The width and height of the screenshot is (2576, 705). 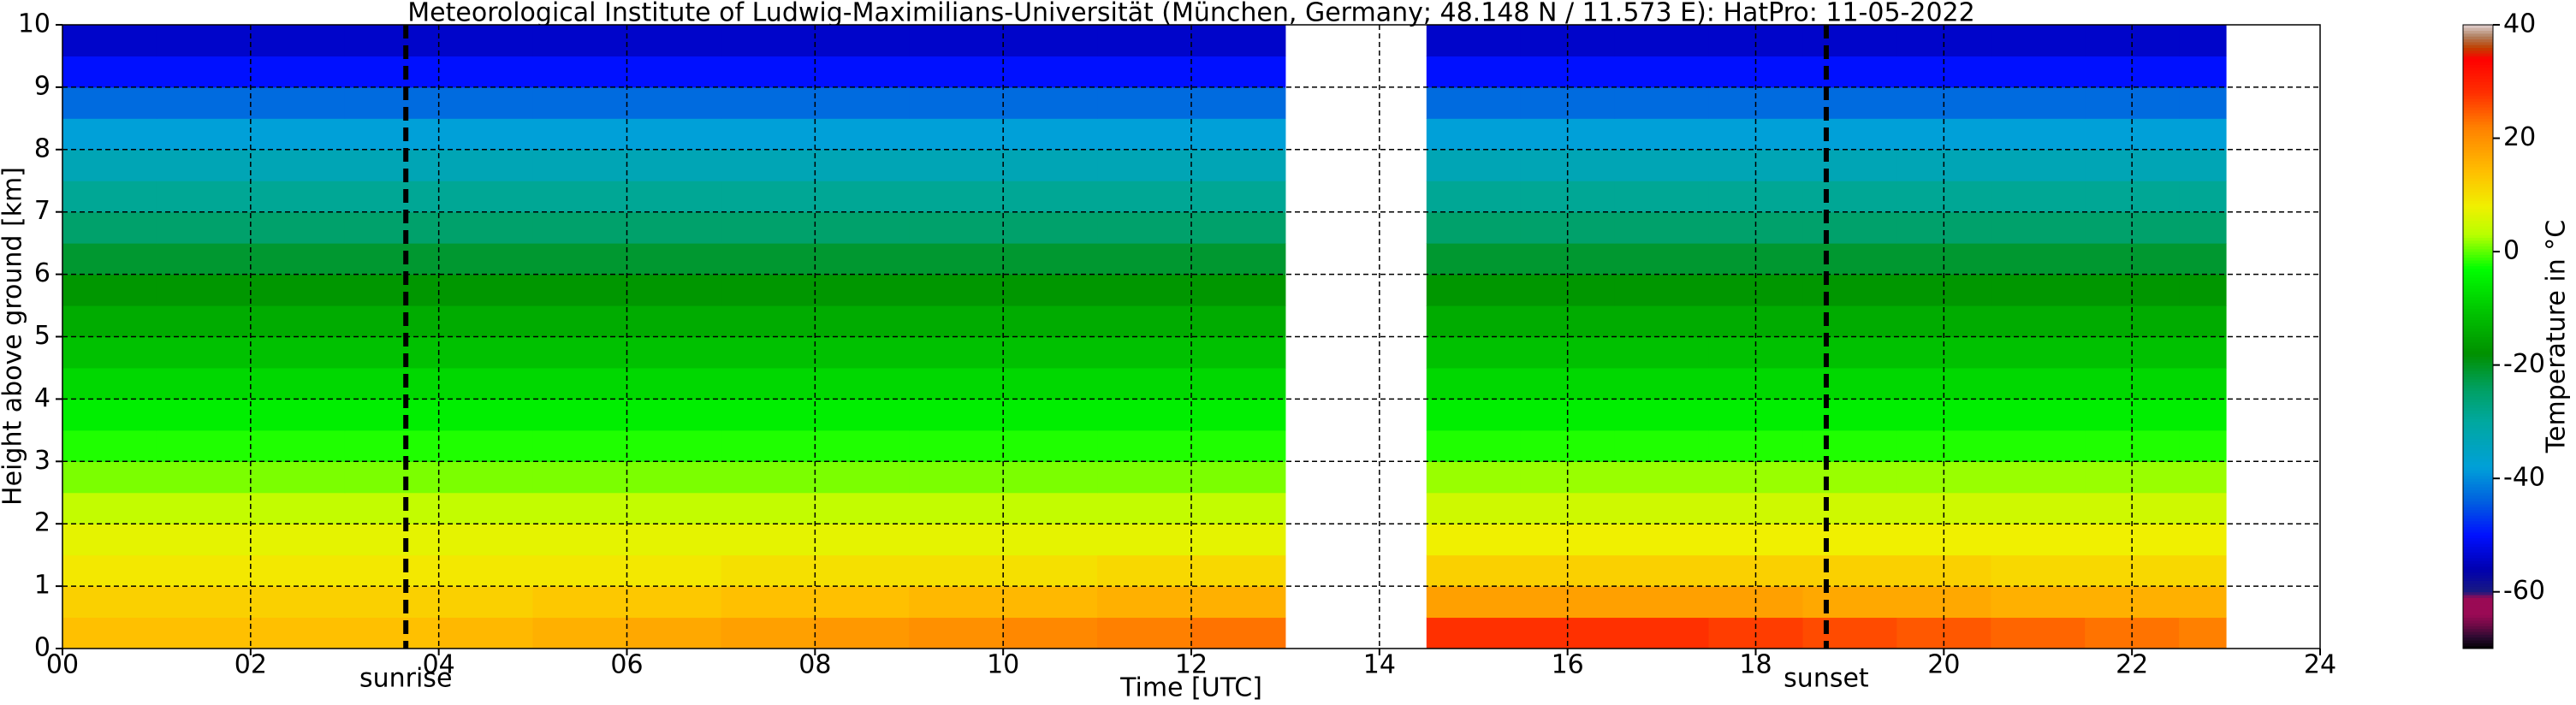 What do you see at coordinates (1003, 665) in the screenshot?
I see `x-tick-label: 10` at bounding box center [1003, 665].